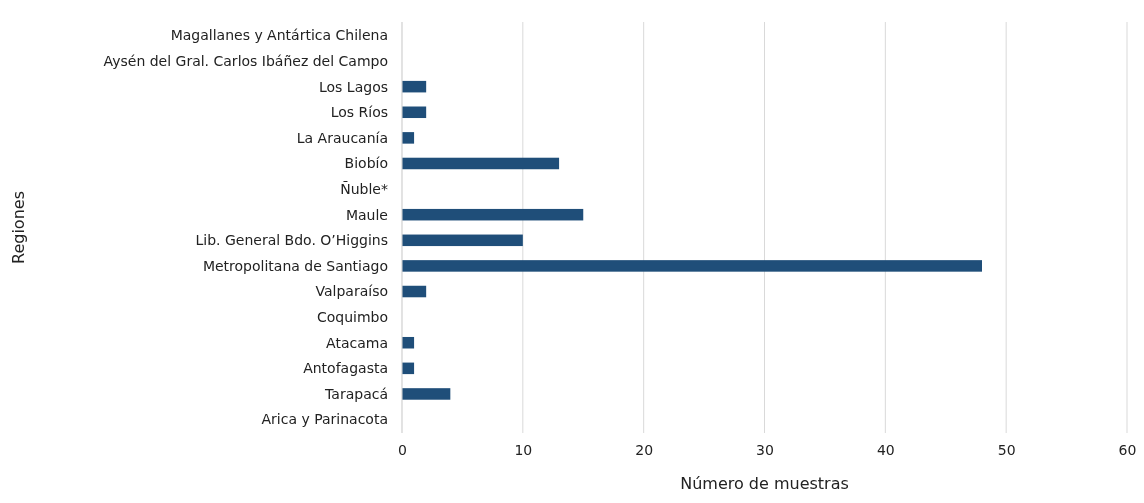 The height and width of the screenshot is (503, 1144). Describe the element at coordinates (352, 317) in the screenshot. I see `y-tick-label: Coquimbo` at that location.